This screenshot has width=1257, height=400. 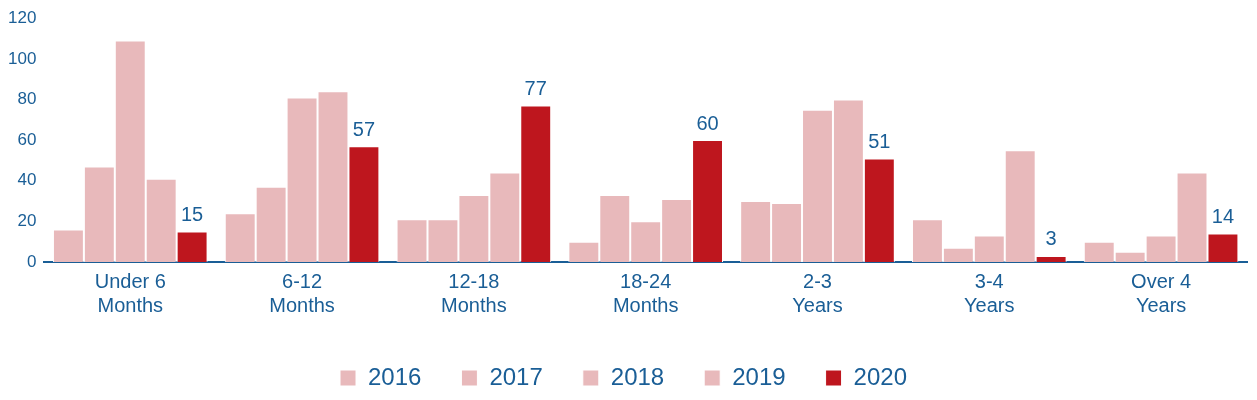 What do you see at coordinates (395, 376) in the screenshot?
I see `legend-label: 2016` at bounding box center [395, 376].